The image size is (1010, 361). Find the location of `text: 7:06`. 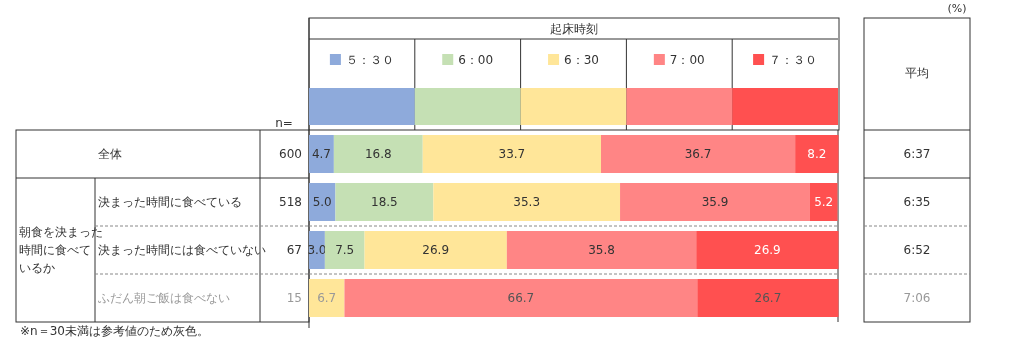

text: 7:06 is located at coordinates (917, 298).